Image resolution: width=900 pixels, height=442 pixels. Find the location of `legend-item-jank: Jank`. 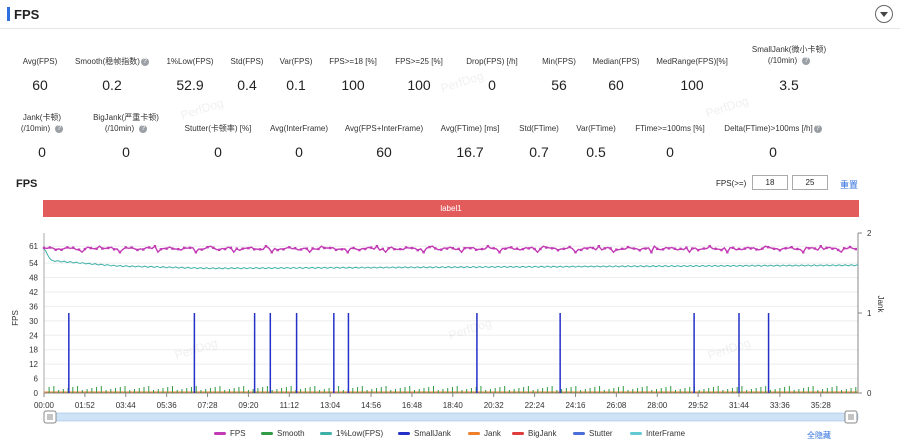

legend-item-jank: Jank is located at coordinates (484, 433).